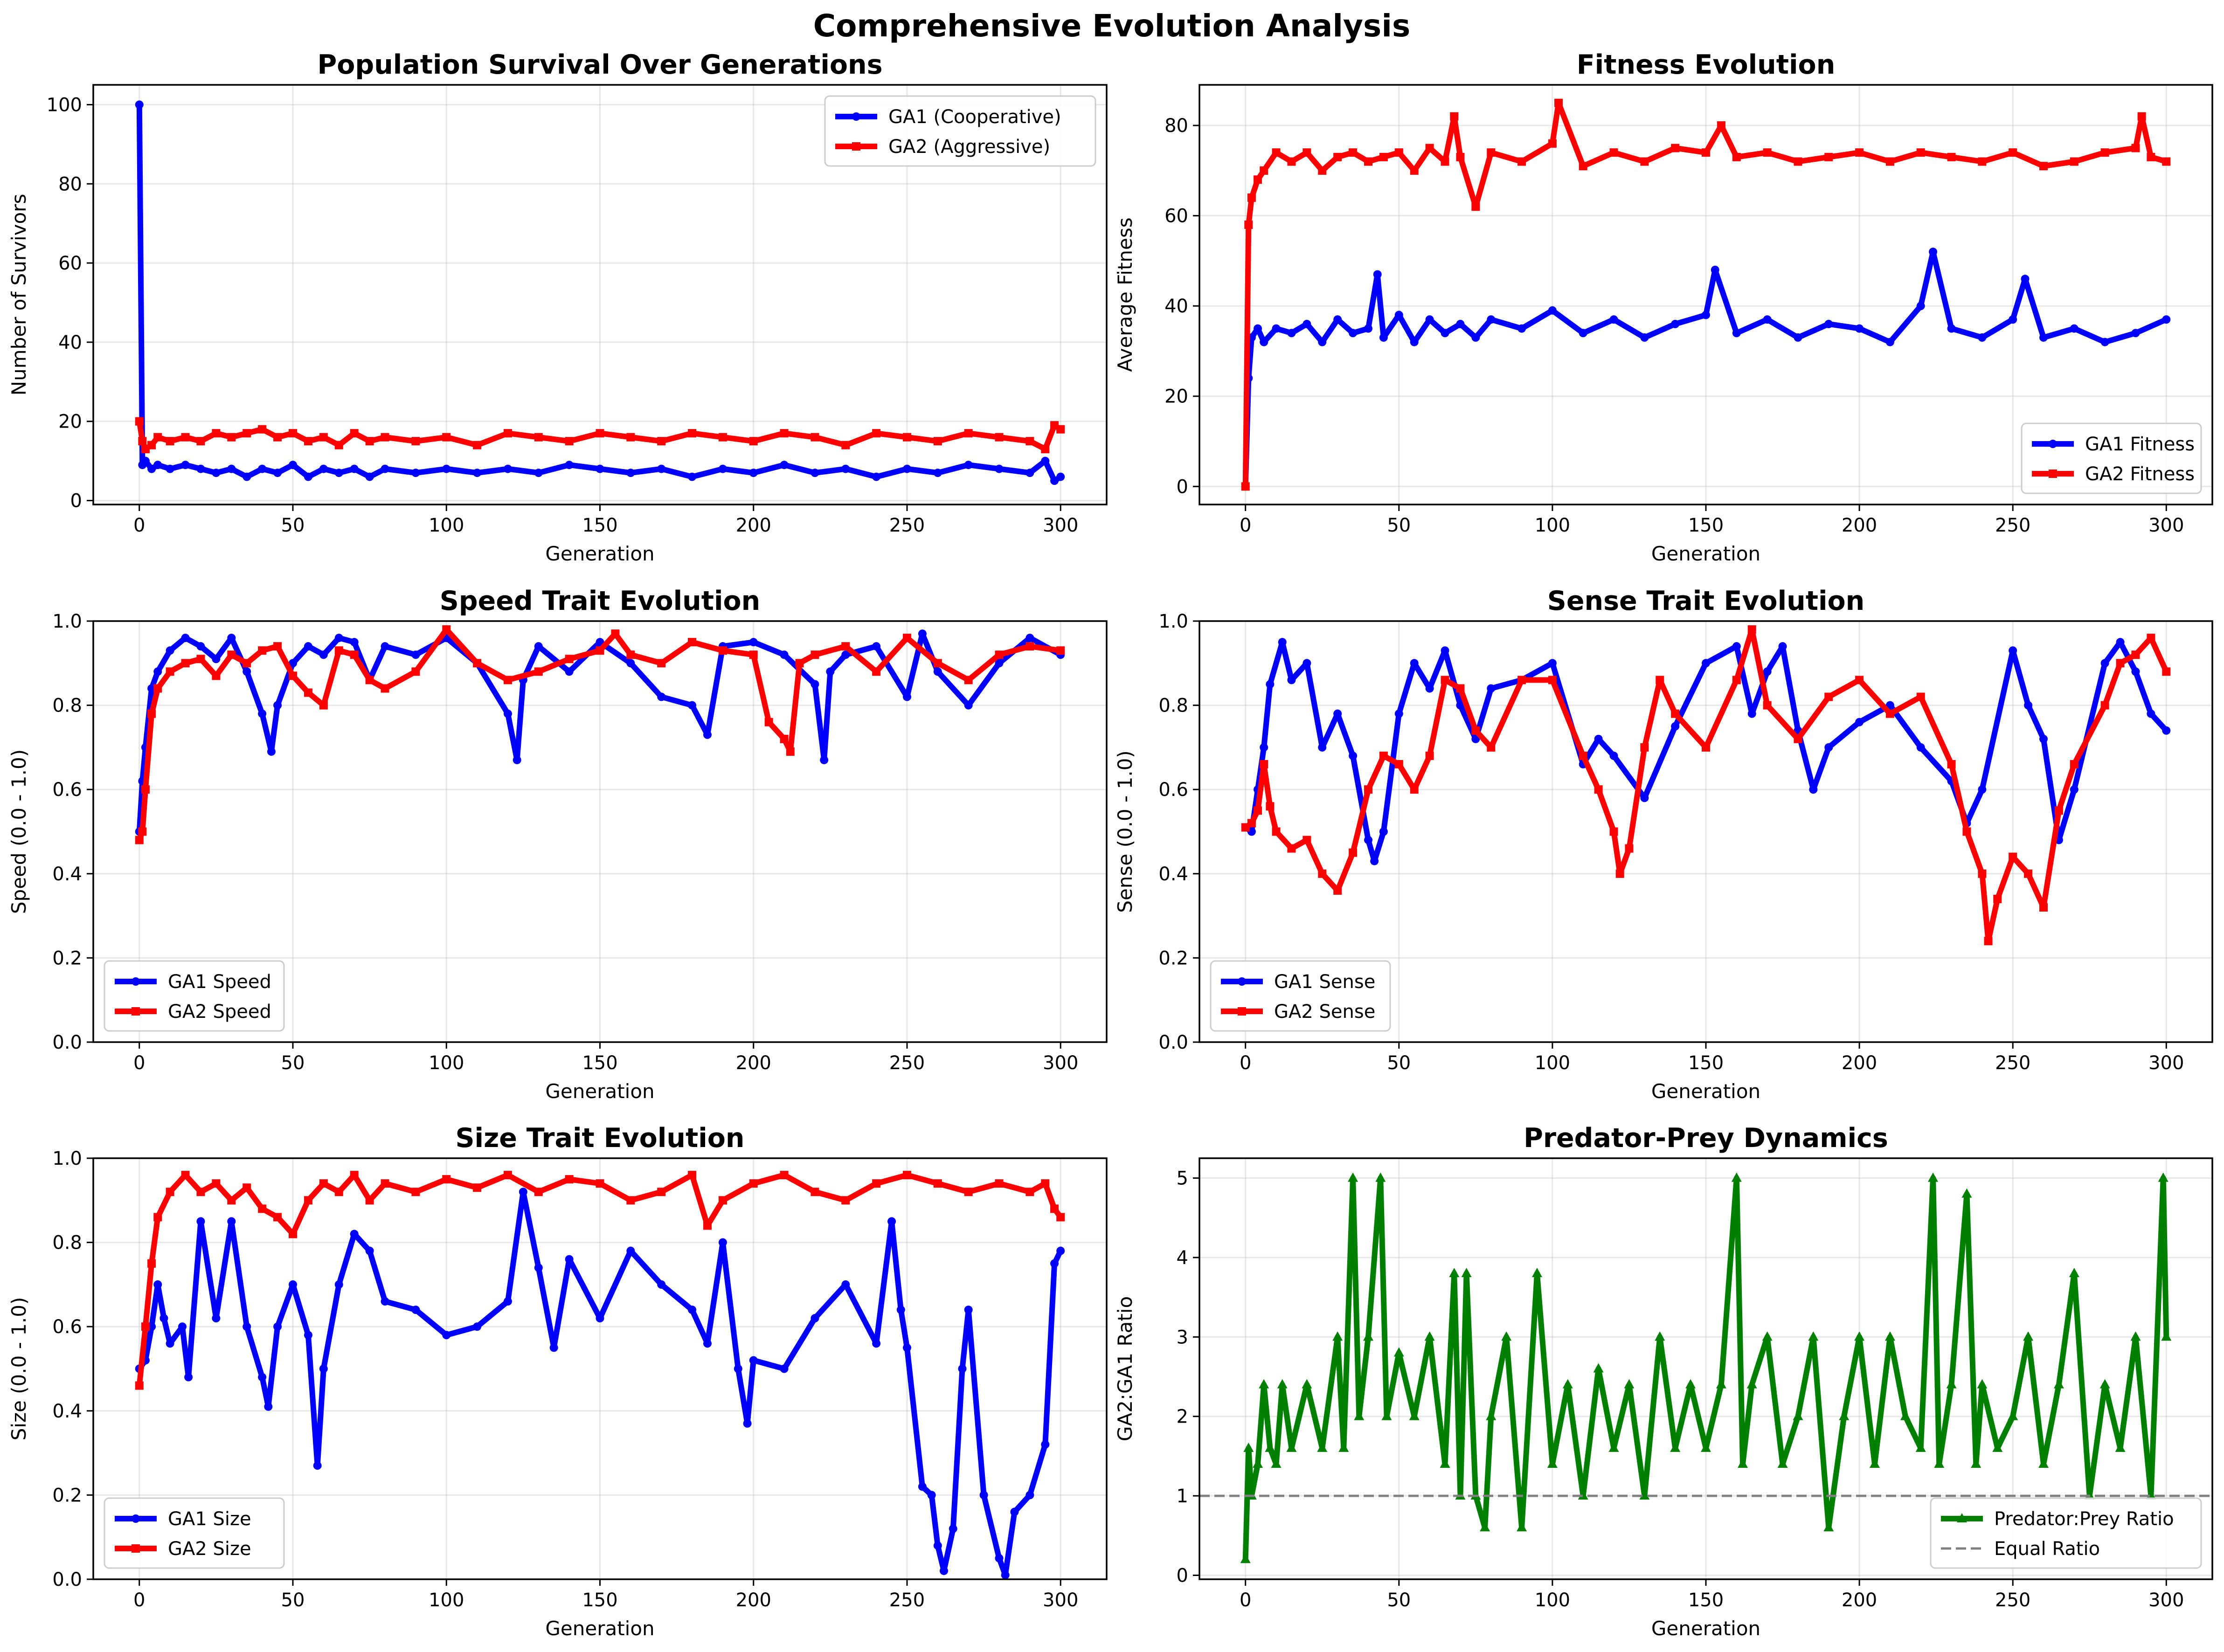 This screenshot has height=1652, width=2224. I want to click on y-tick-label: 1.0, so click(67, 1158).